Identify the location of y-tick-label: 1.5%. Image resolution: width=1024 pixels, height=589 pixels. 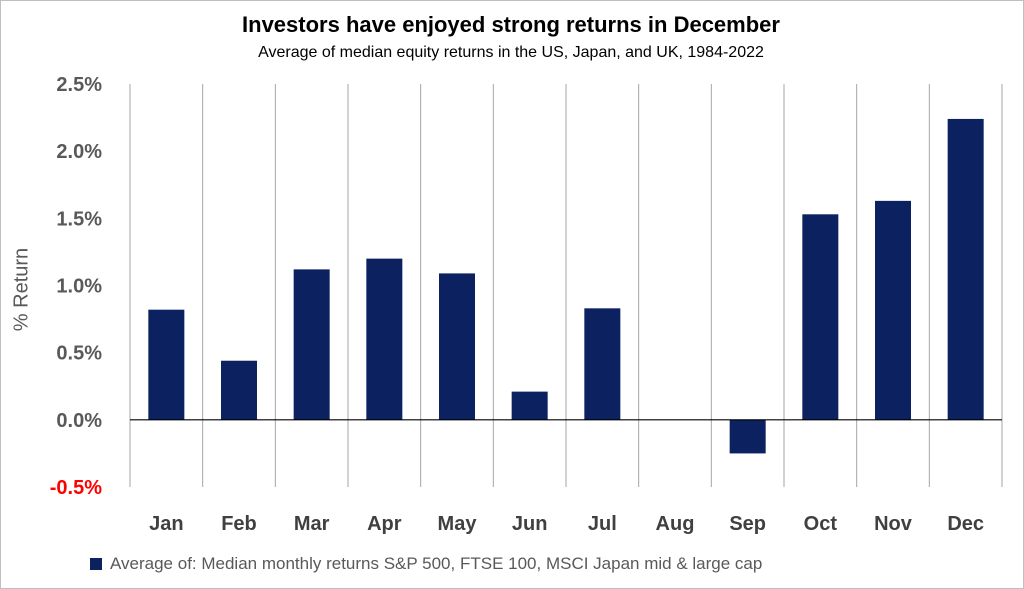
(79, 219).